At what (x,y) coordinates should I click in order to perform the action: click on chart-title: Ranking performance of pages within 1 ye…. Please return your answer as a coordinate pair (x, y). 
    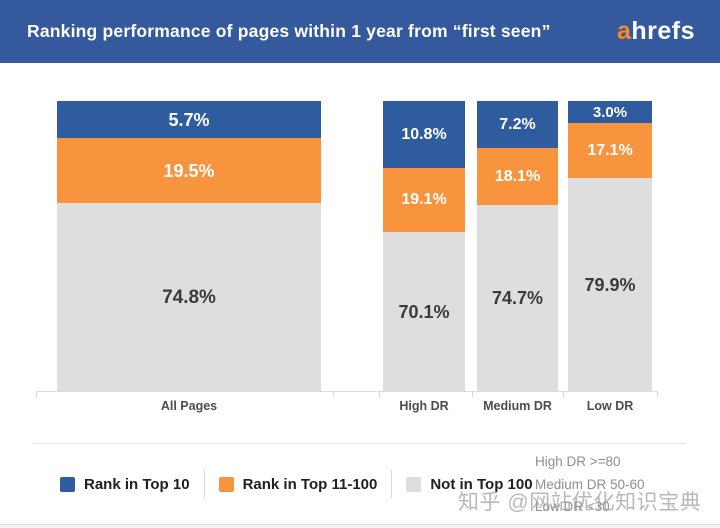
    Looking at the image, I should click on (289, 31).